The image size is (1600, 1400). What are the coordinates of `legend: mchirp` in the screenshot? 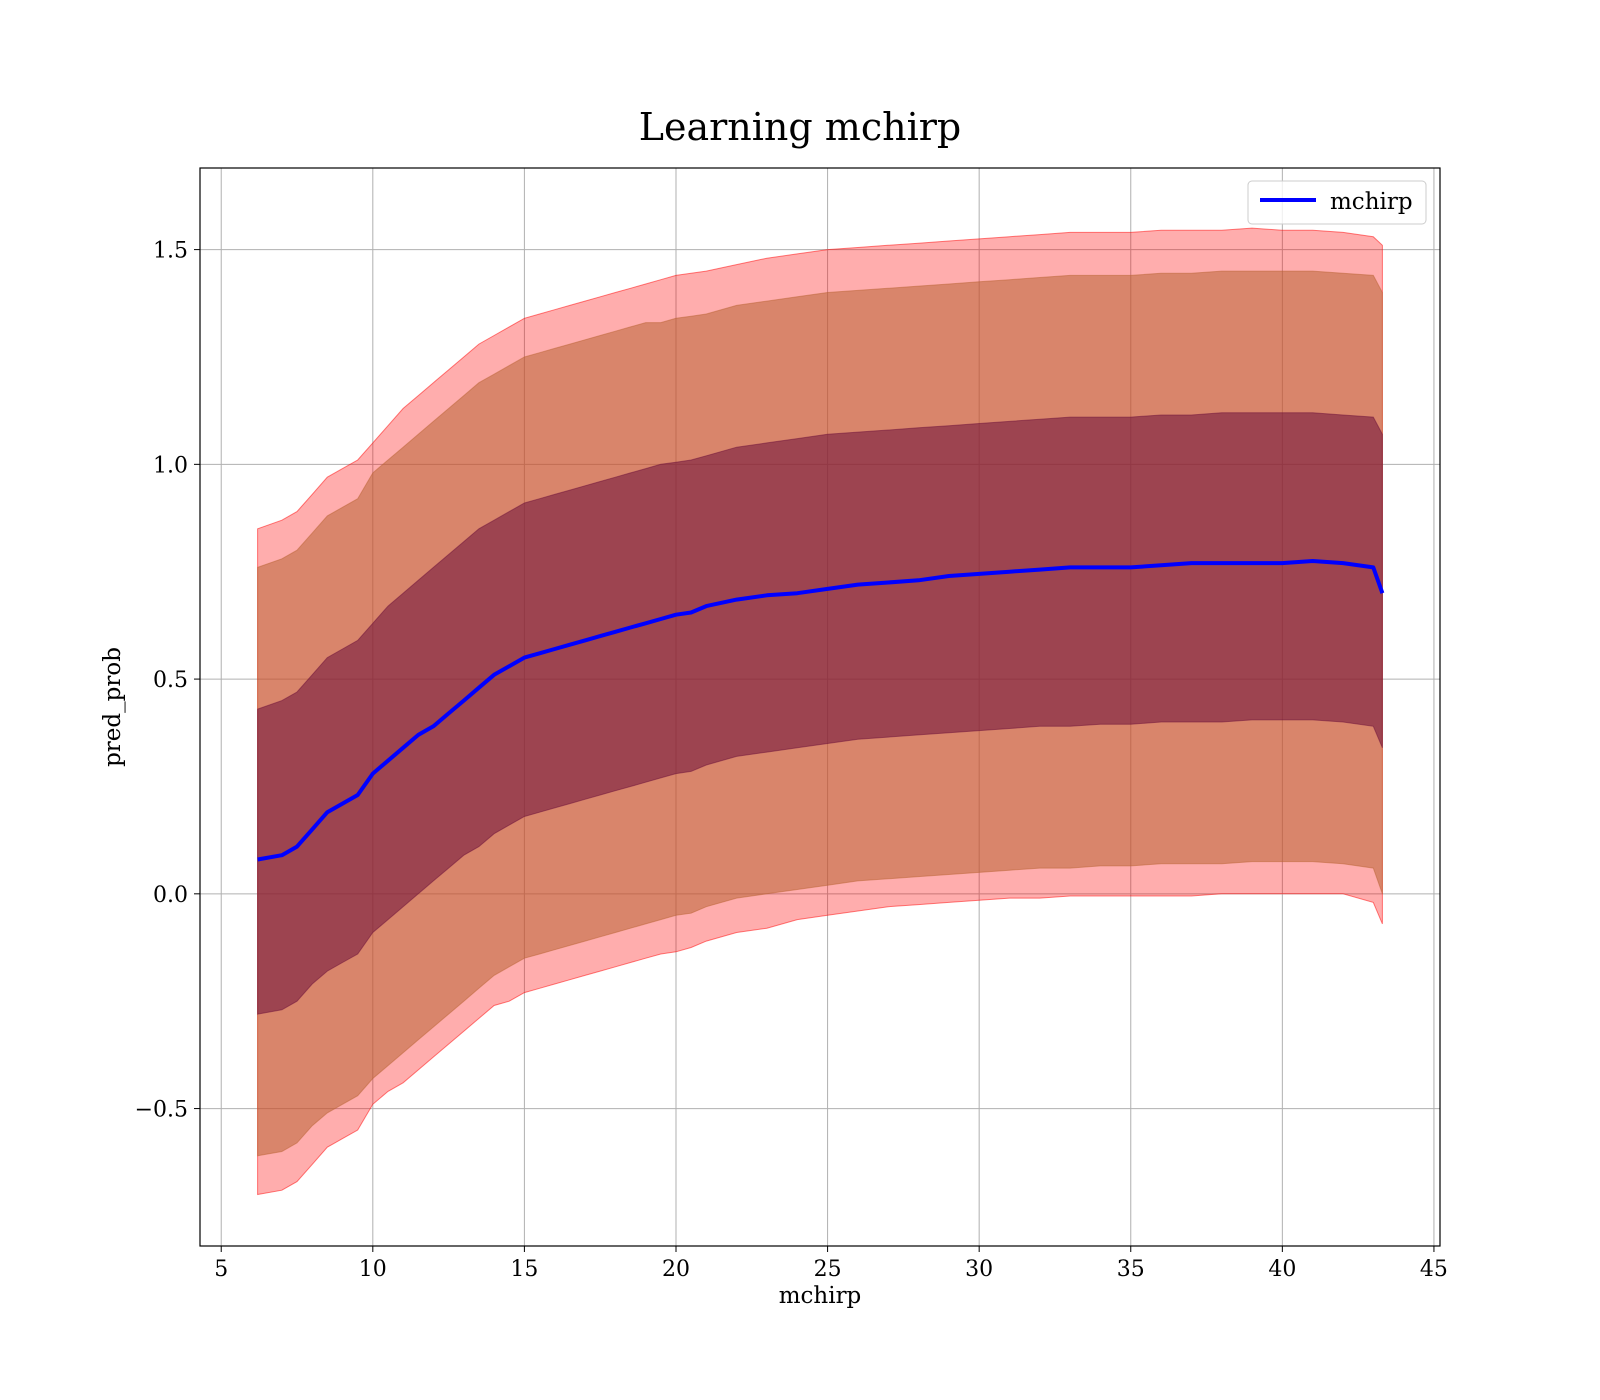 It's located at (1337, 202).